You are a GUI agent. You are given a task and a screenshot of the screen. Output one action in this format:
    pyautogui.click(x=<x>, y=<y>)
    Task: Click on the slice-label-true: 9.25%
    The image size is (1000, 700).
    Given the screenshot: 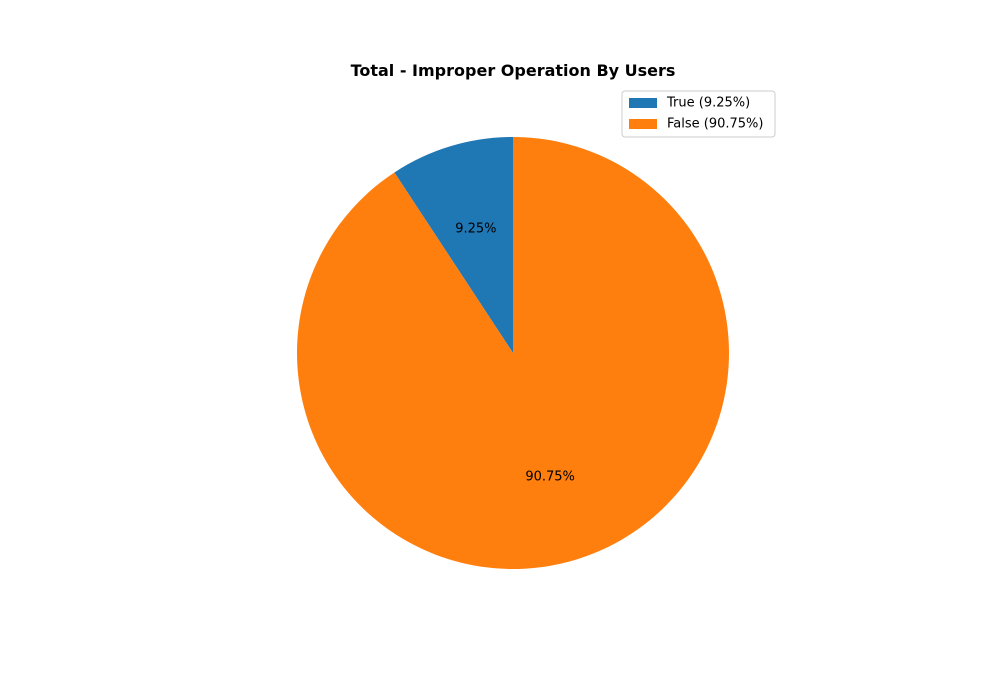 What is the action you would take?
    pyautogui.click(x=475, y=228)
    